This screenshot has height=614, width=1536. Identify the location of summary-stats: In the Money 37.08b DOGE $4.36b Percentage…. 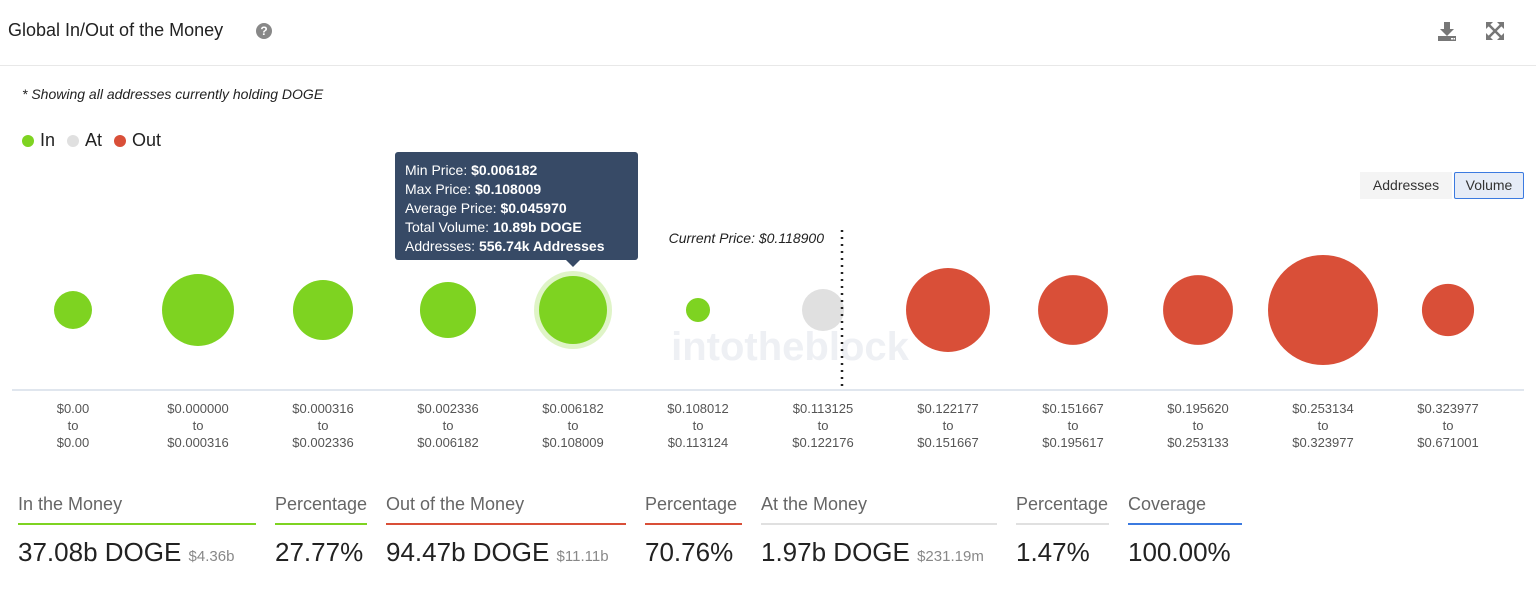
(639, 531).